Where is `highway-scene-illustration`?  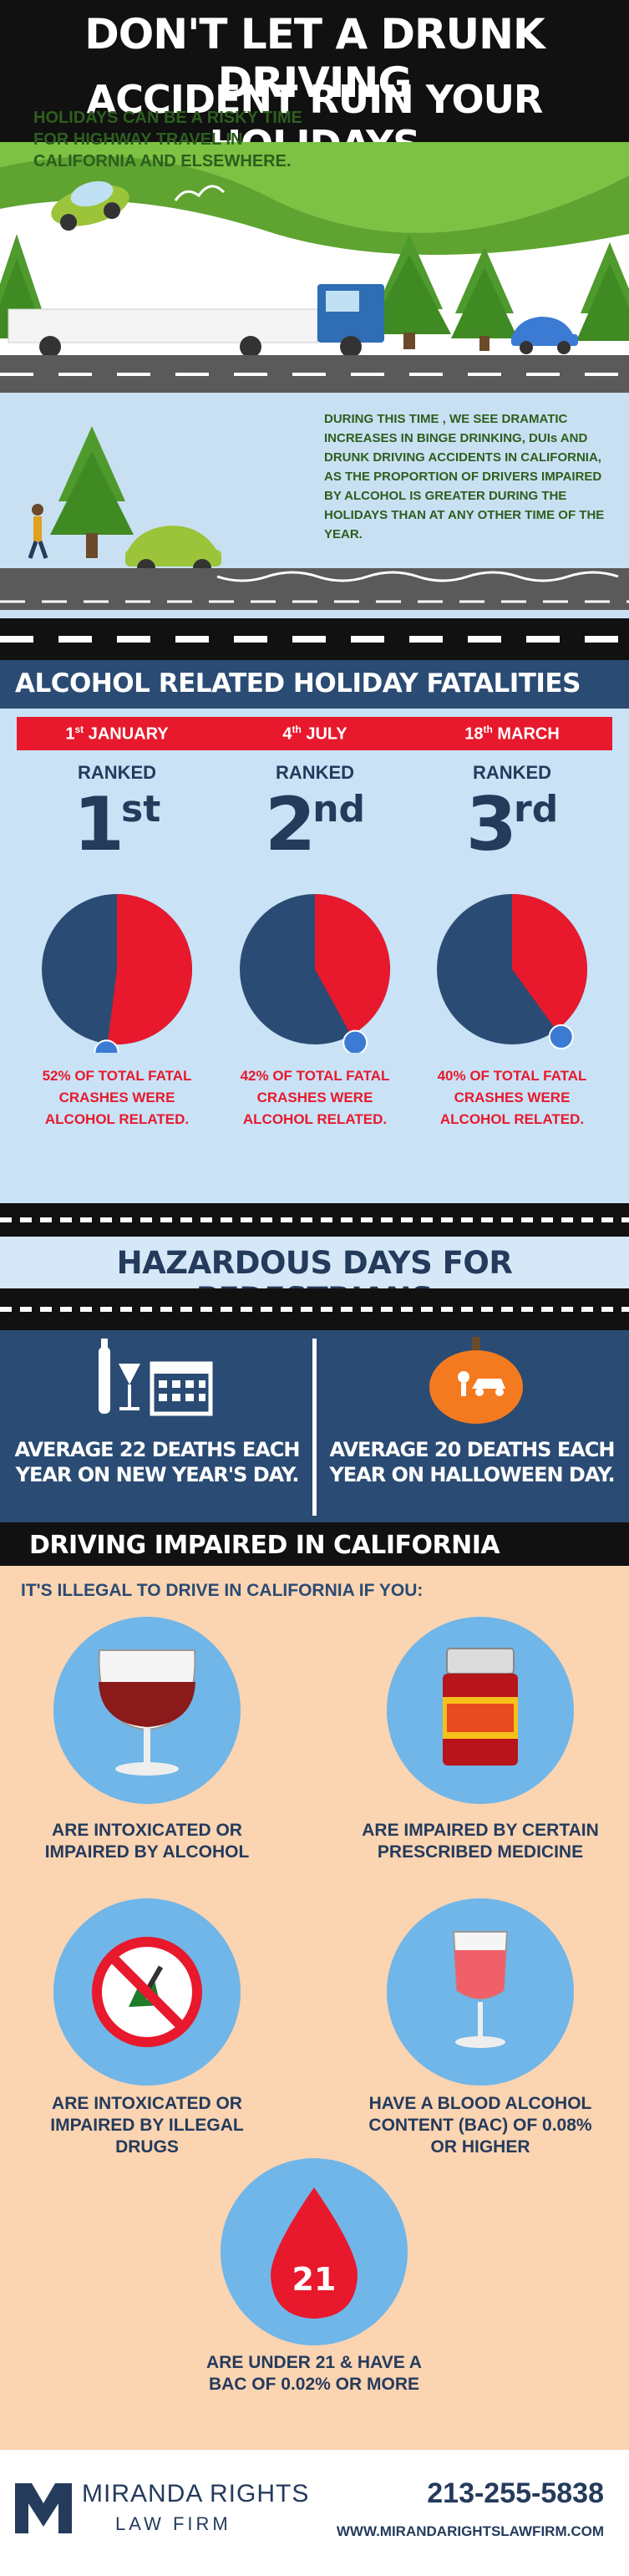
highway-scene-illustration is located at coordinates (314, 267).